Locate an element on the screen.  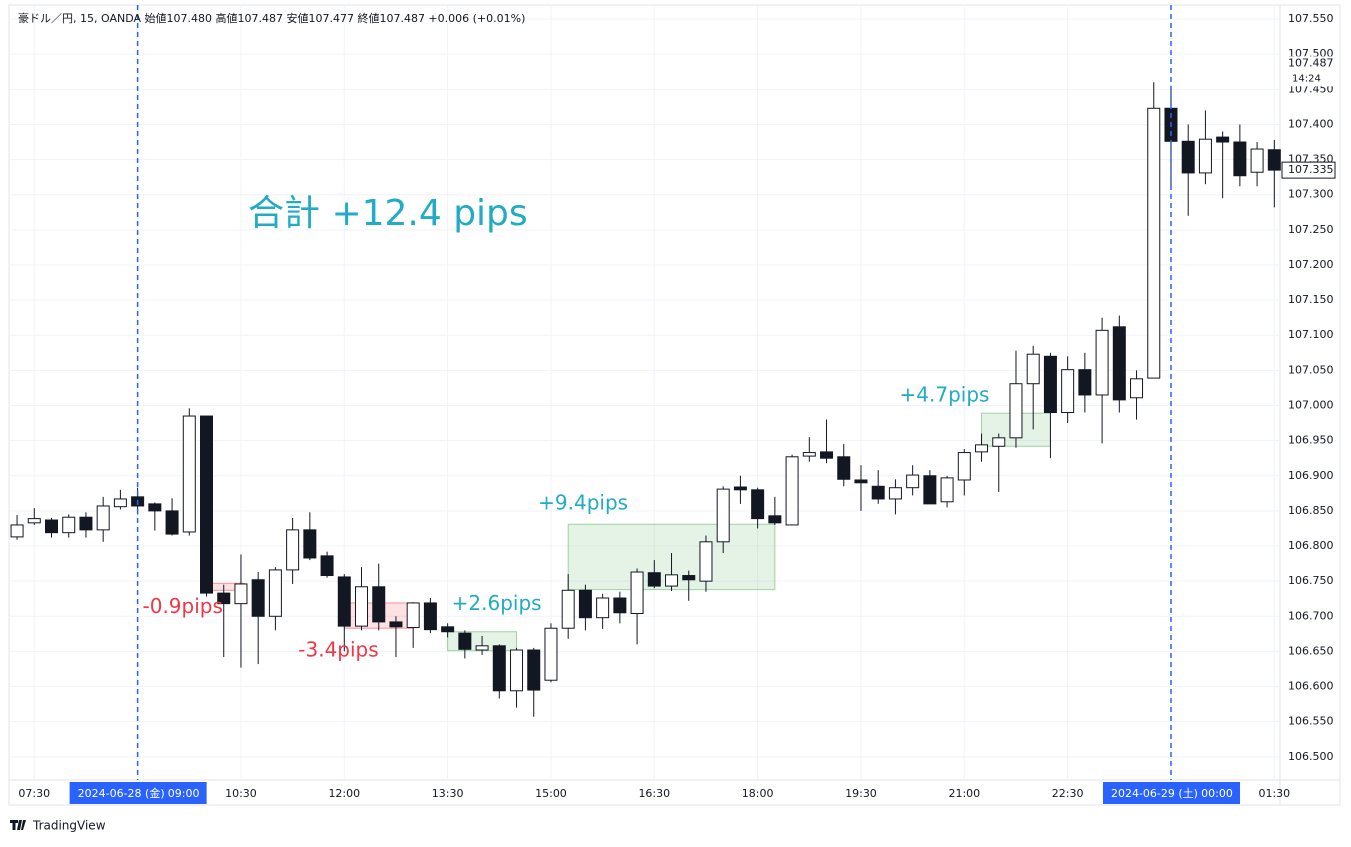
pips-label: -3.4pips is located at coordinates (338, 650).